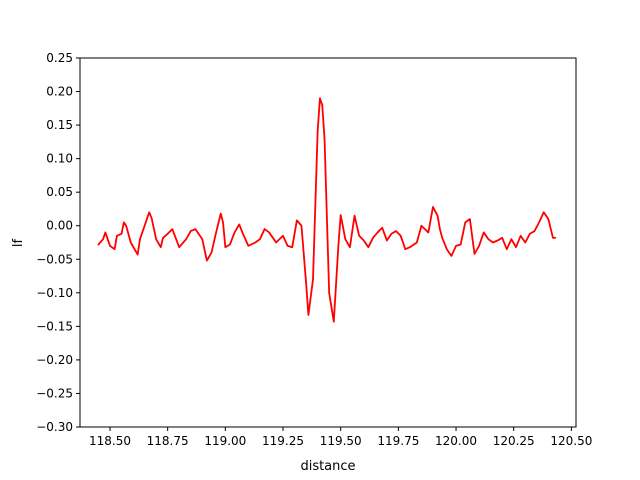  Describe the element at coordinates (54, 293) in the screenshot. I see `y-tick-label: −0.10` at that location.